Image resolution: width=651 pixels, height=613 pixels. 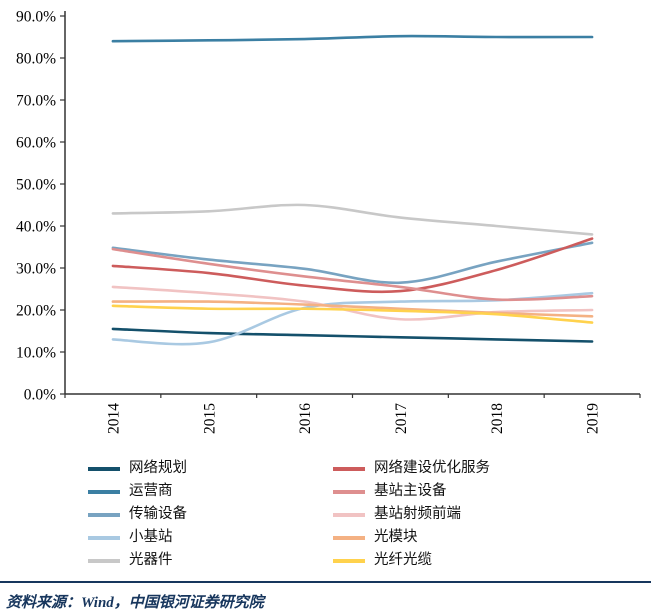 I want to click on x-tick-label: 2017, so click(x=401, y=418).